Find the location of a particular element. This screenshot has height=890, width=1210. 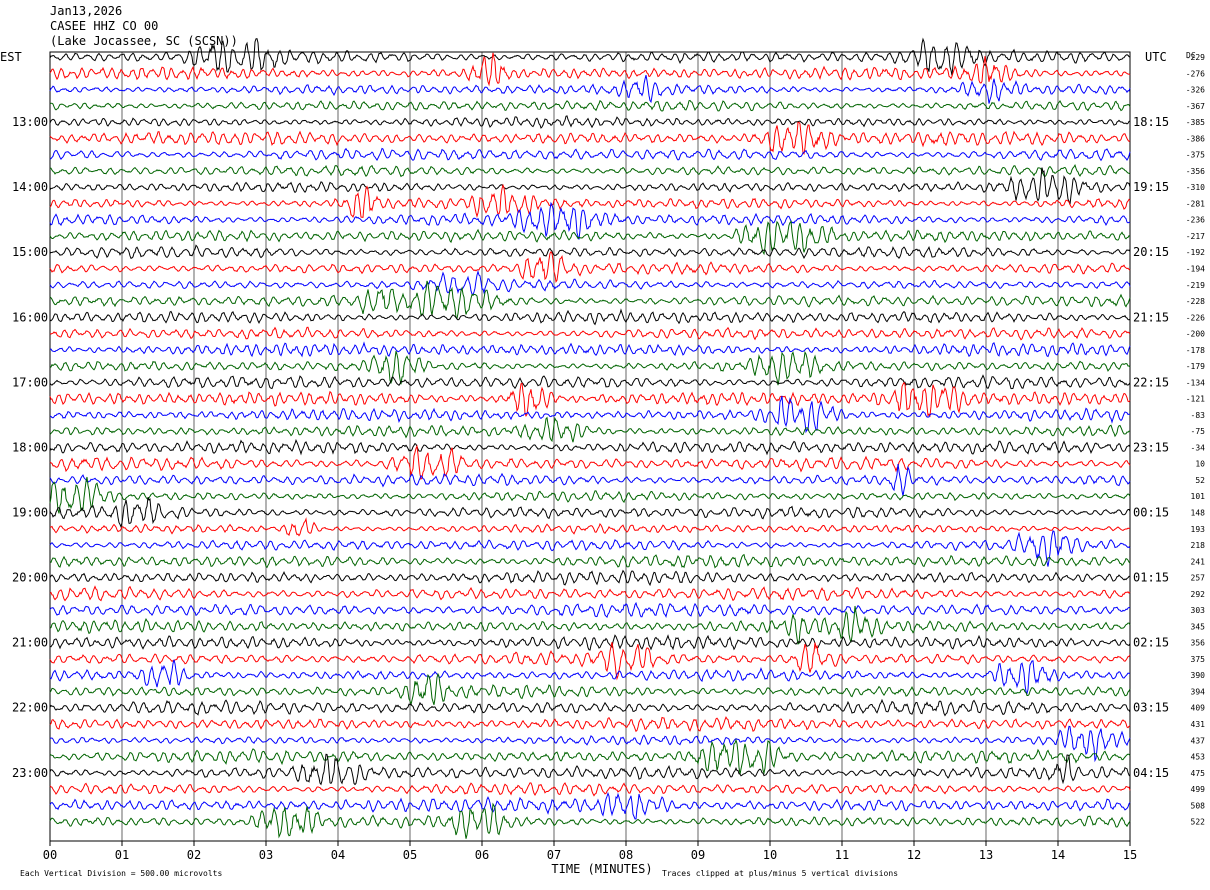

dc-offset-label: 241 is located at coordinates (1198, 561).